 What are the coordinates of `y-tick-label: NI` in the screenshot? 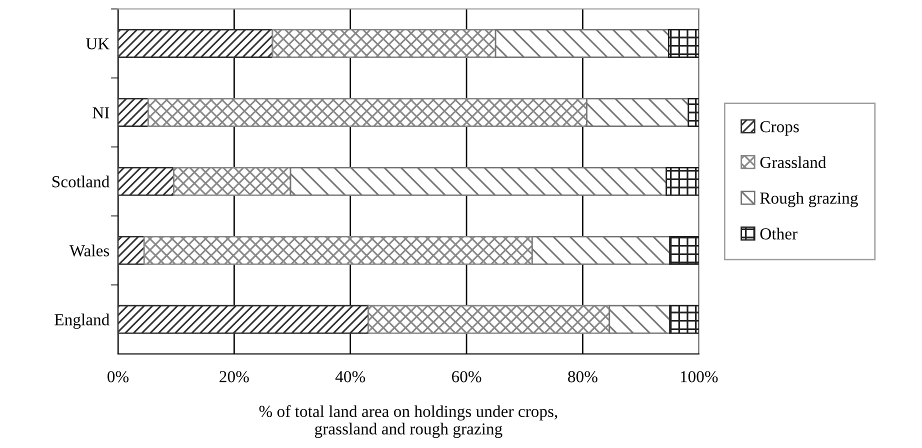 It's located at (101, 112).